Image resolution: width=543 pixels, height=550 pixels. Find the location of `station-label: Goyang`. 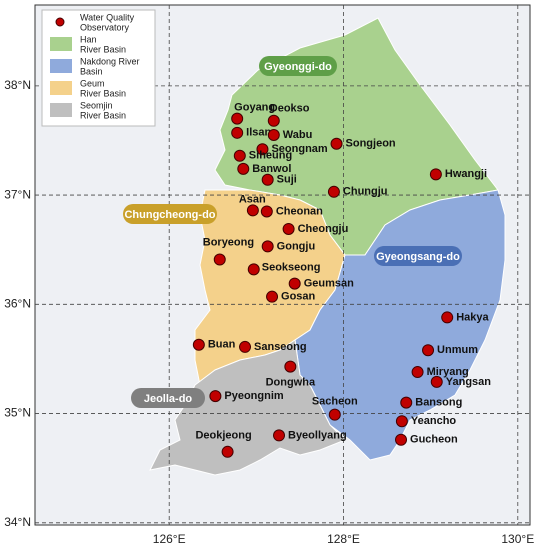

station-label: Goyang is located at coordinates (254, 108).